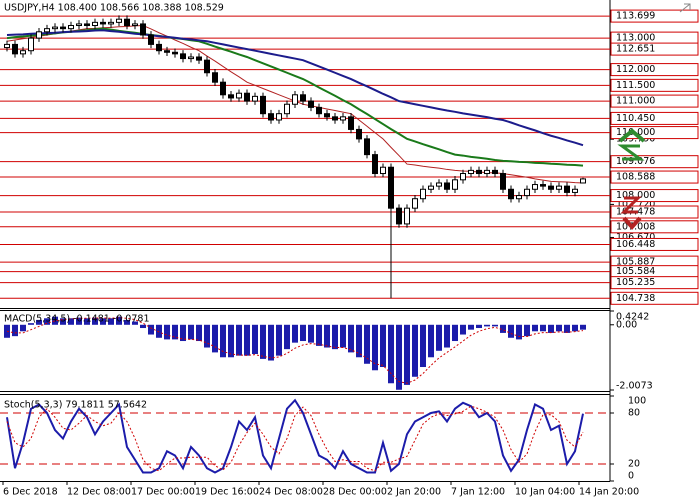 This screenshot has width=700, height=500. Describe the element at coordinates (635, 244) in the screenshot. I see `level-label: 106.448` at that location.